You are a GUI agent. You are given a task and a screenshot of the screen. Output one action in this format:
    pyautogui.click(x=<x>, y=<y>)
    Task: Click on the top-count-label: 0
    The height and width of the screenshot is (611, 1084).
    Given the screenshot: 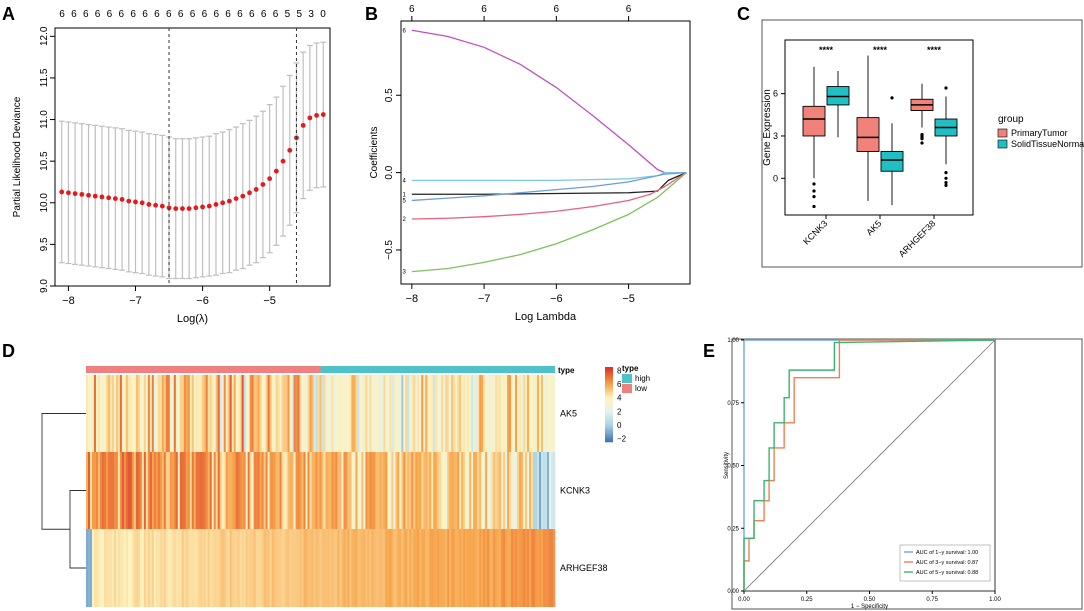 What is the action you would take?
    pyautogui.click(x=323, y=14)
    